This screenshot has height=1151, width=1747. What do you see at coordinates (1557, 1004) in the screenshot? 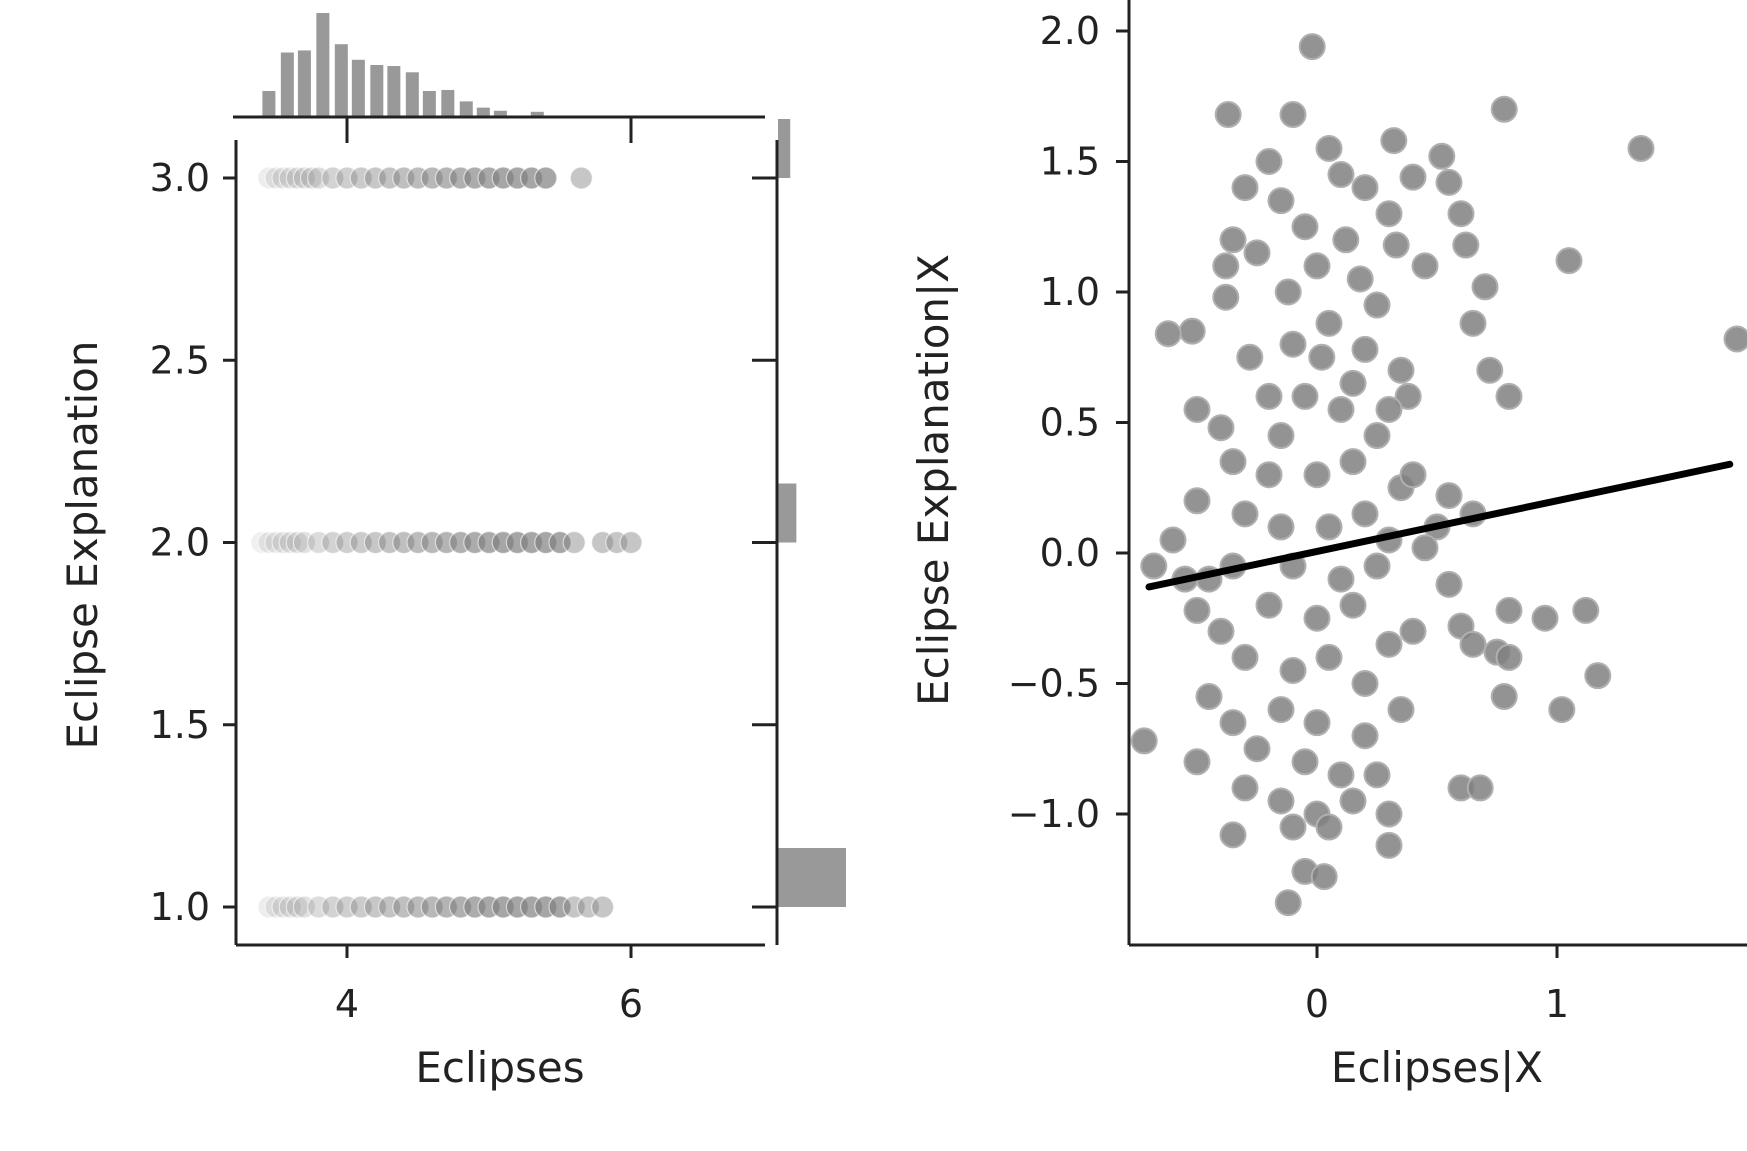
I see `regression-x-tick-label: 1` at bounding box center [1557, 1004].